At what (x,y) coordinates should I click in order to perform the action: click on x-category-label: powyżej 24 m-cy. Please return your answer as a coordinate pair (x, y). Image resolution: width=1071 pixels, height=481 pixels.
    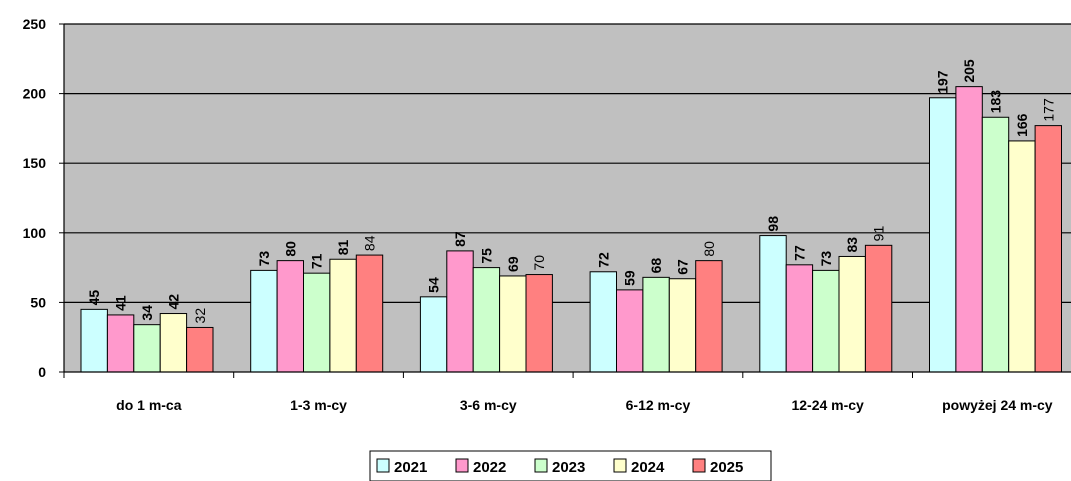
    Looking at the image, I should click on (997, 405).